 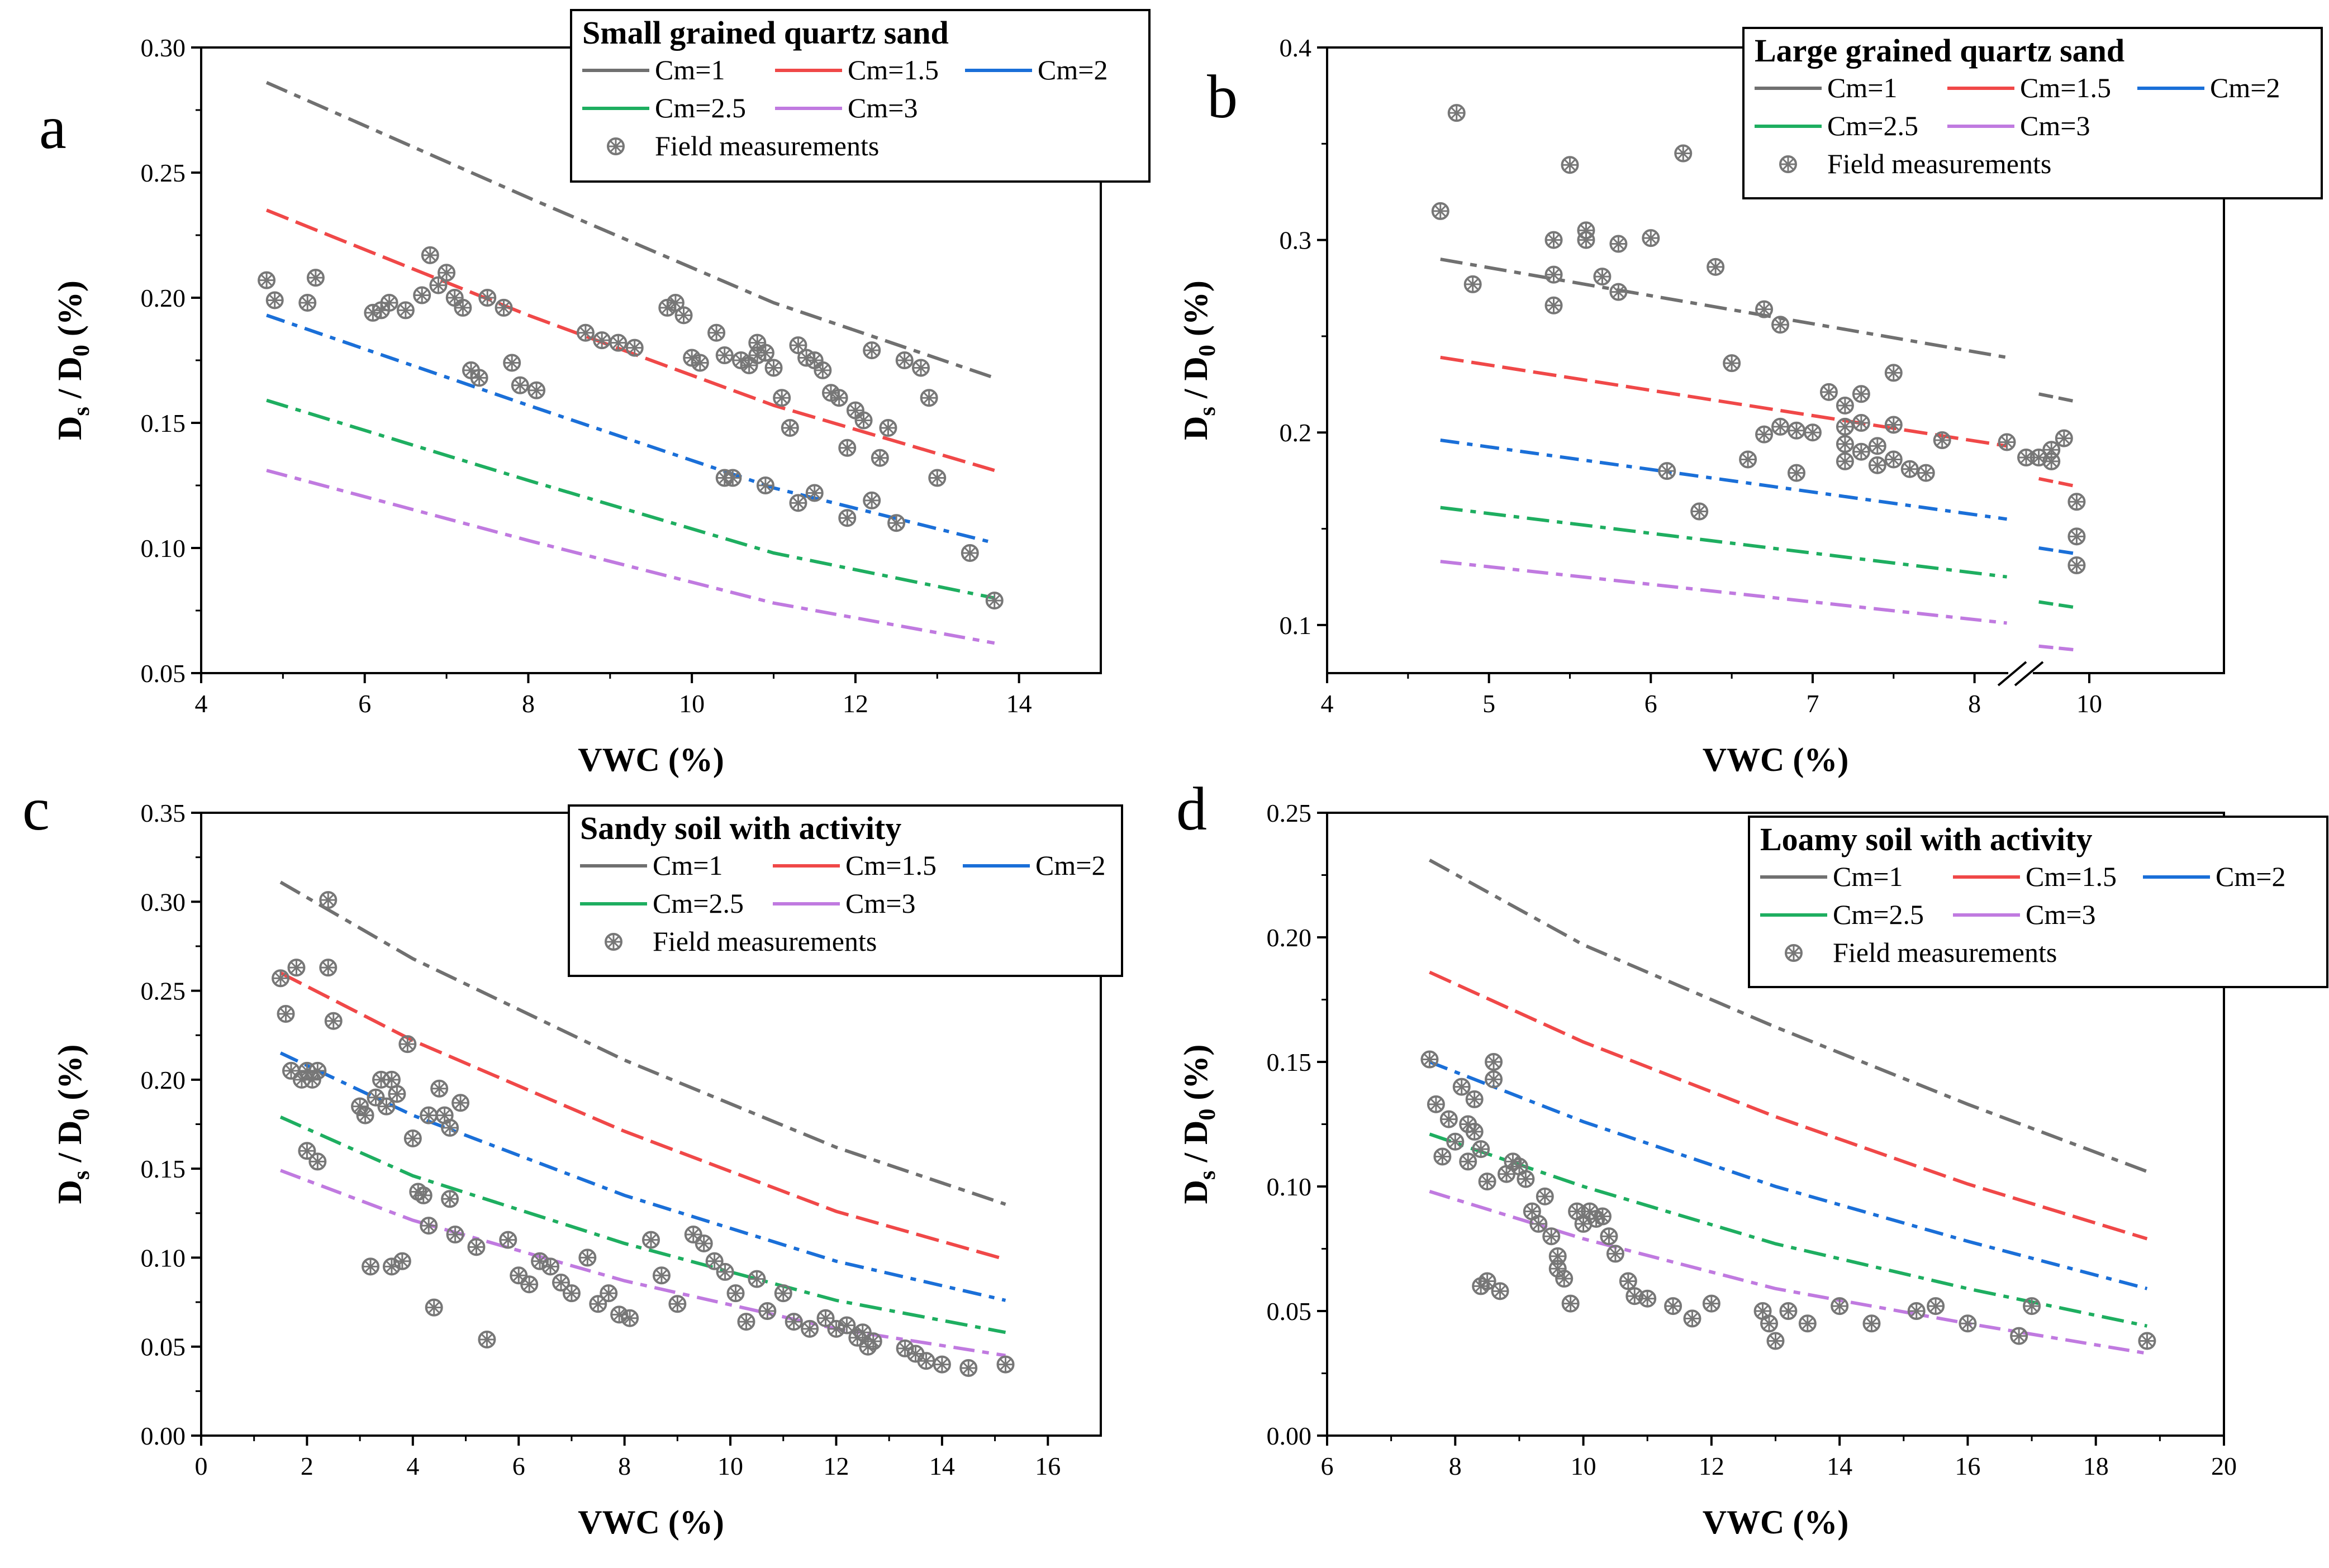 I want to click on x-axis-title: VWC (%), so click(x=1776, y=1522).